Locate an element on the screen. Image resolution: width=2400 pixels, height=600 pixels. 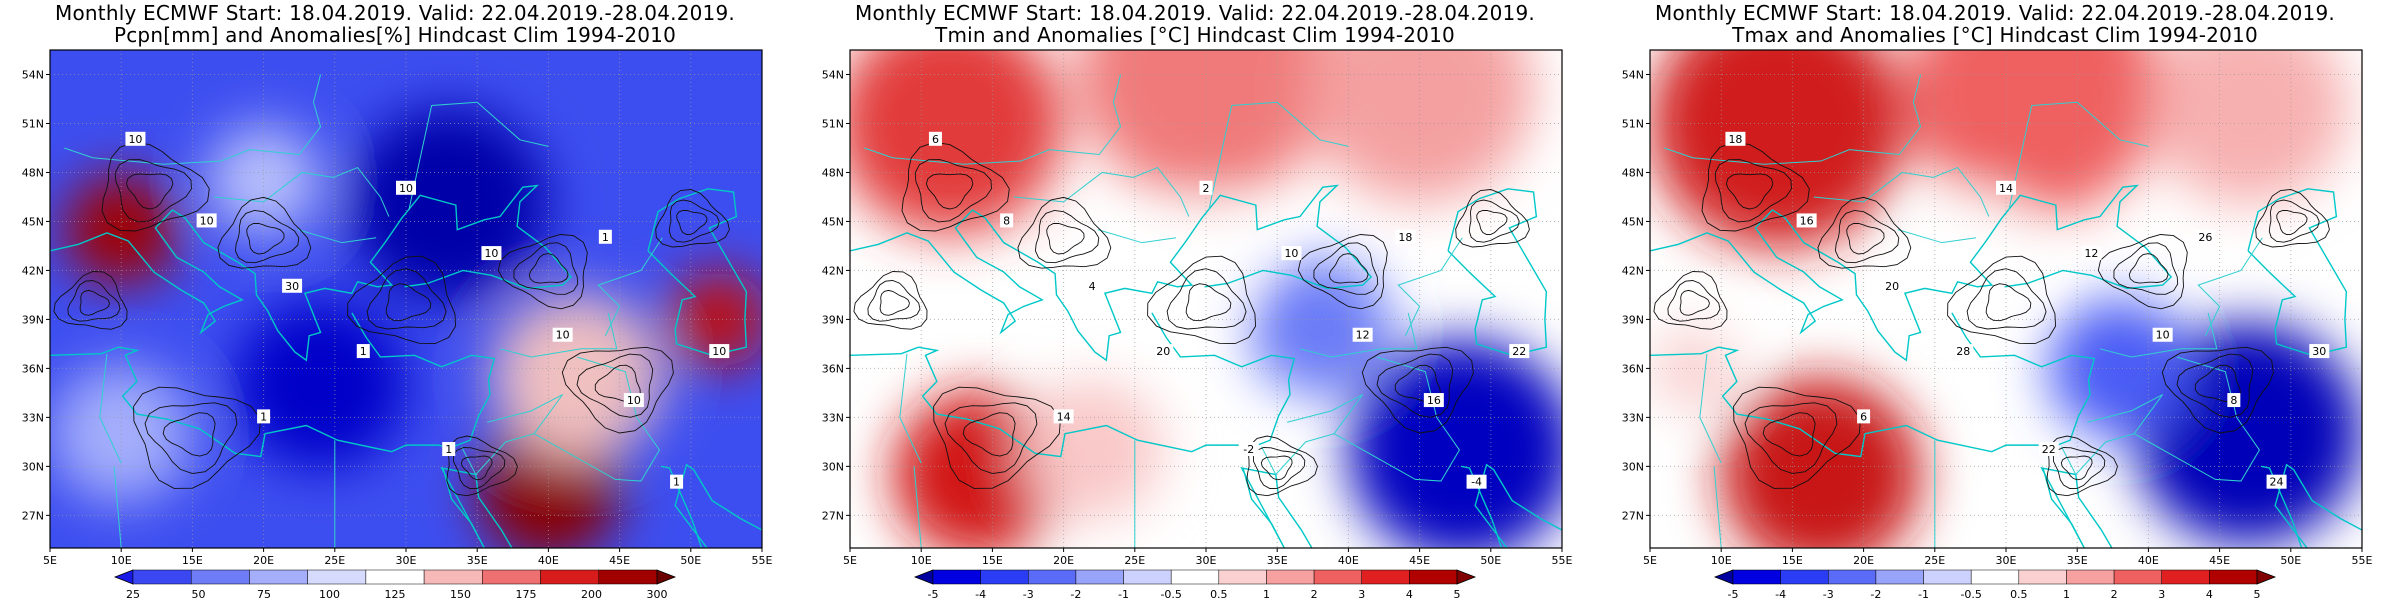
contour-labels: 6 8 4 2 10 12 16 14 -2 -4 18 20 22 is located at coordinates (1229, 310).